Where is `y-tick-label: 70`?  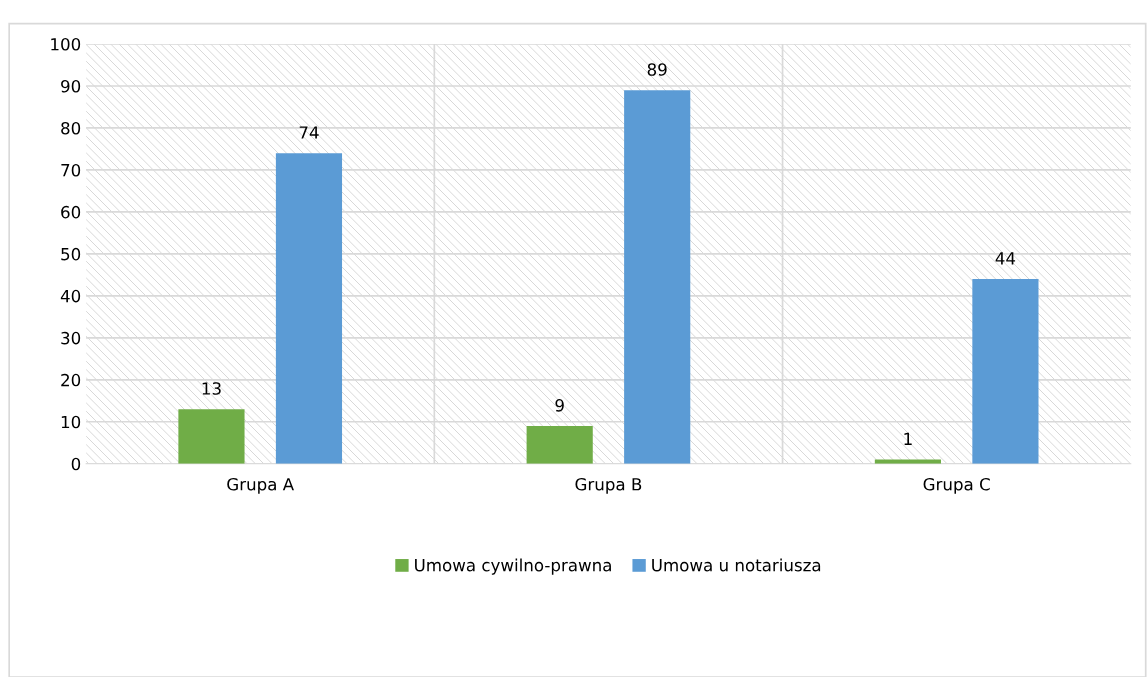 y-tick-label: 70 is located at coordinates (71, 170).